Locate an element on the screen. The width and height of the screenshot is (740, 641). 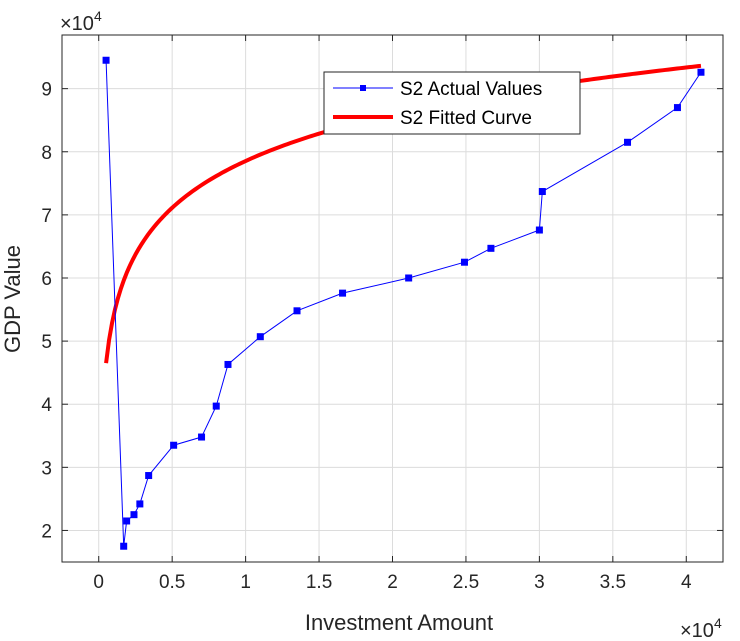
legend-marker-actual is located at coordinates (363, 88).